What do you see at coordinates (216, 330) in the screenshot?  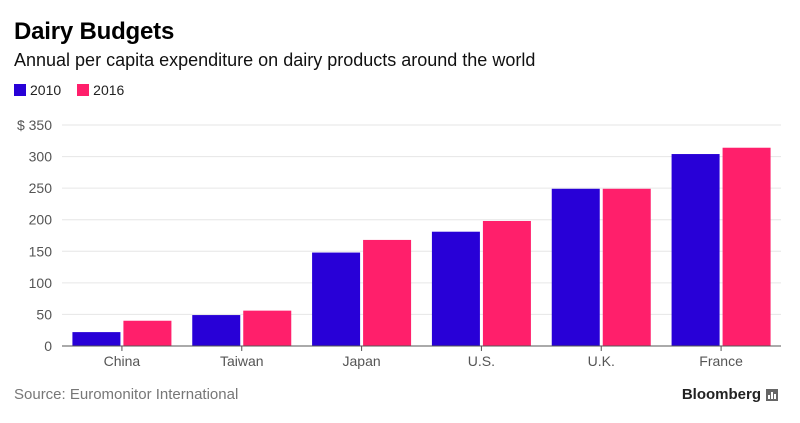 I see `bar-2010-taiwan` at bounding box center [216, 330].